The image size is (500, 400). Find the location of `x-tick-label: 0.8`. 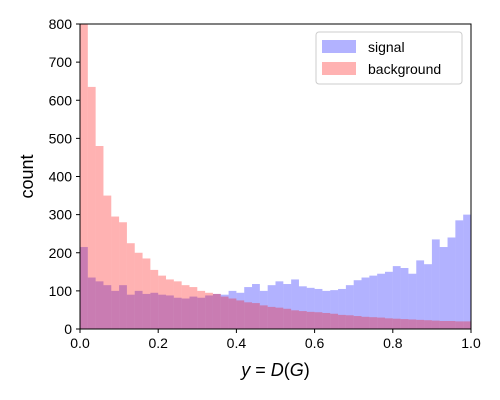

x-tick-label: 0.8 is located at coordinates (393, 343).